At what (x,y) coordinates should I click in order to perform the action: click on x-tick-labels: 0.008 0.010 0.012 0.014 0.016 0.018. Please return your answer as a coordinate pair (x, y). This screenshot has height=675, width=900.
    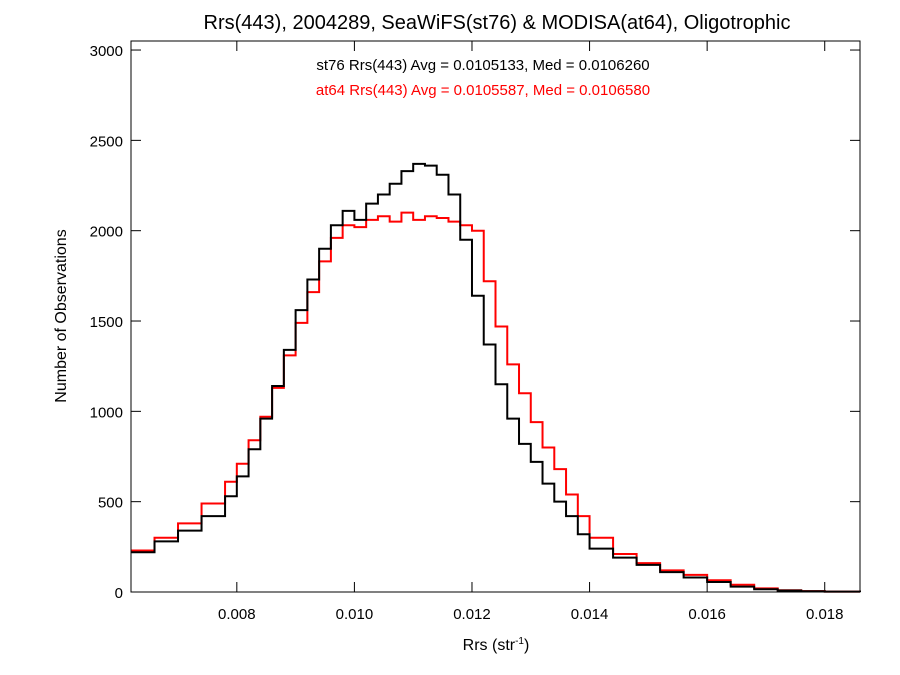
    Looking at the image, I should click on (530, 614).